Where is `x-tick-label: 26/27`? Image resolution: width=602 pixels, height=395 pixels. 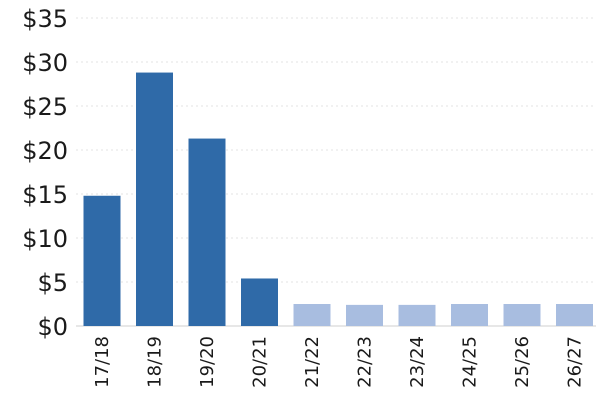
x-tick-label: 26/27 is located at coordinates (575, 362).